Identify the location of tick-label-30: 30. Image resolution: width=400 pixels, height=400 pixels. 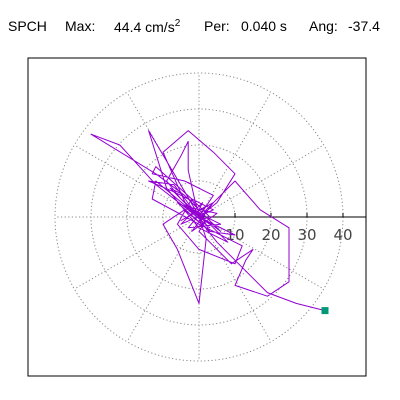
(306, 235).